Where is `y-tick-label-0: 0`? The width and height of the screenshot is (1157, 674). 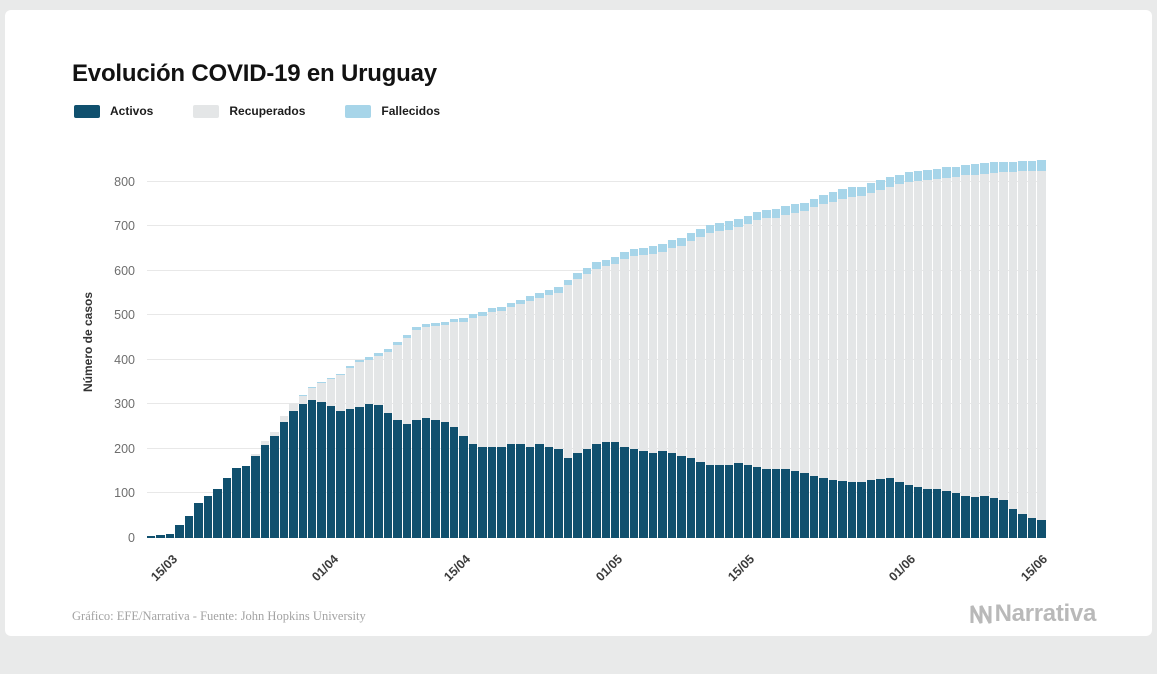 y-tick-label-0: 0 is located at coordinates (131, 538).